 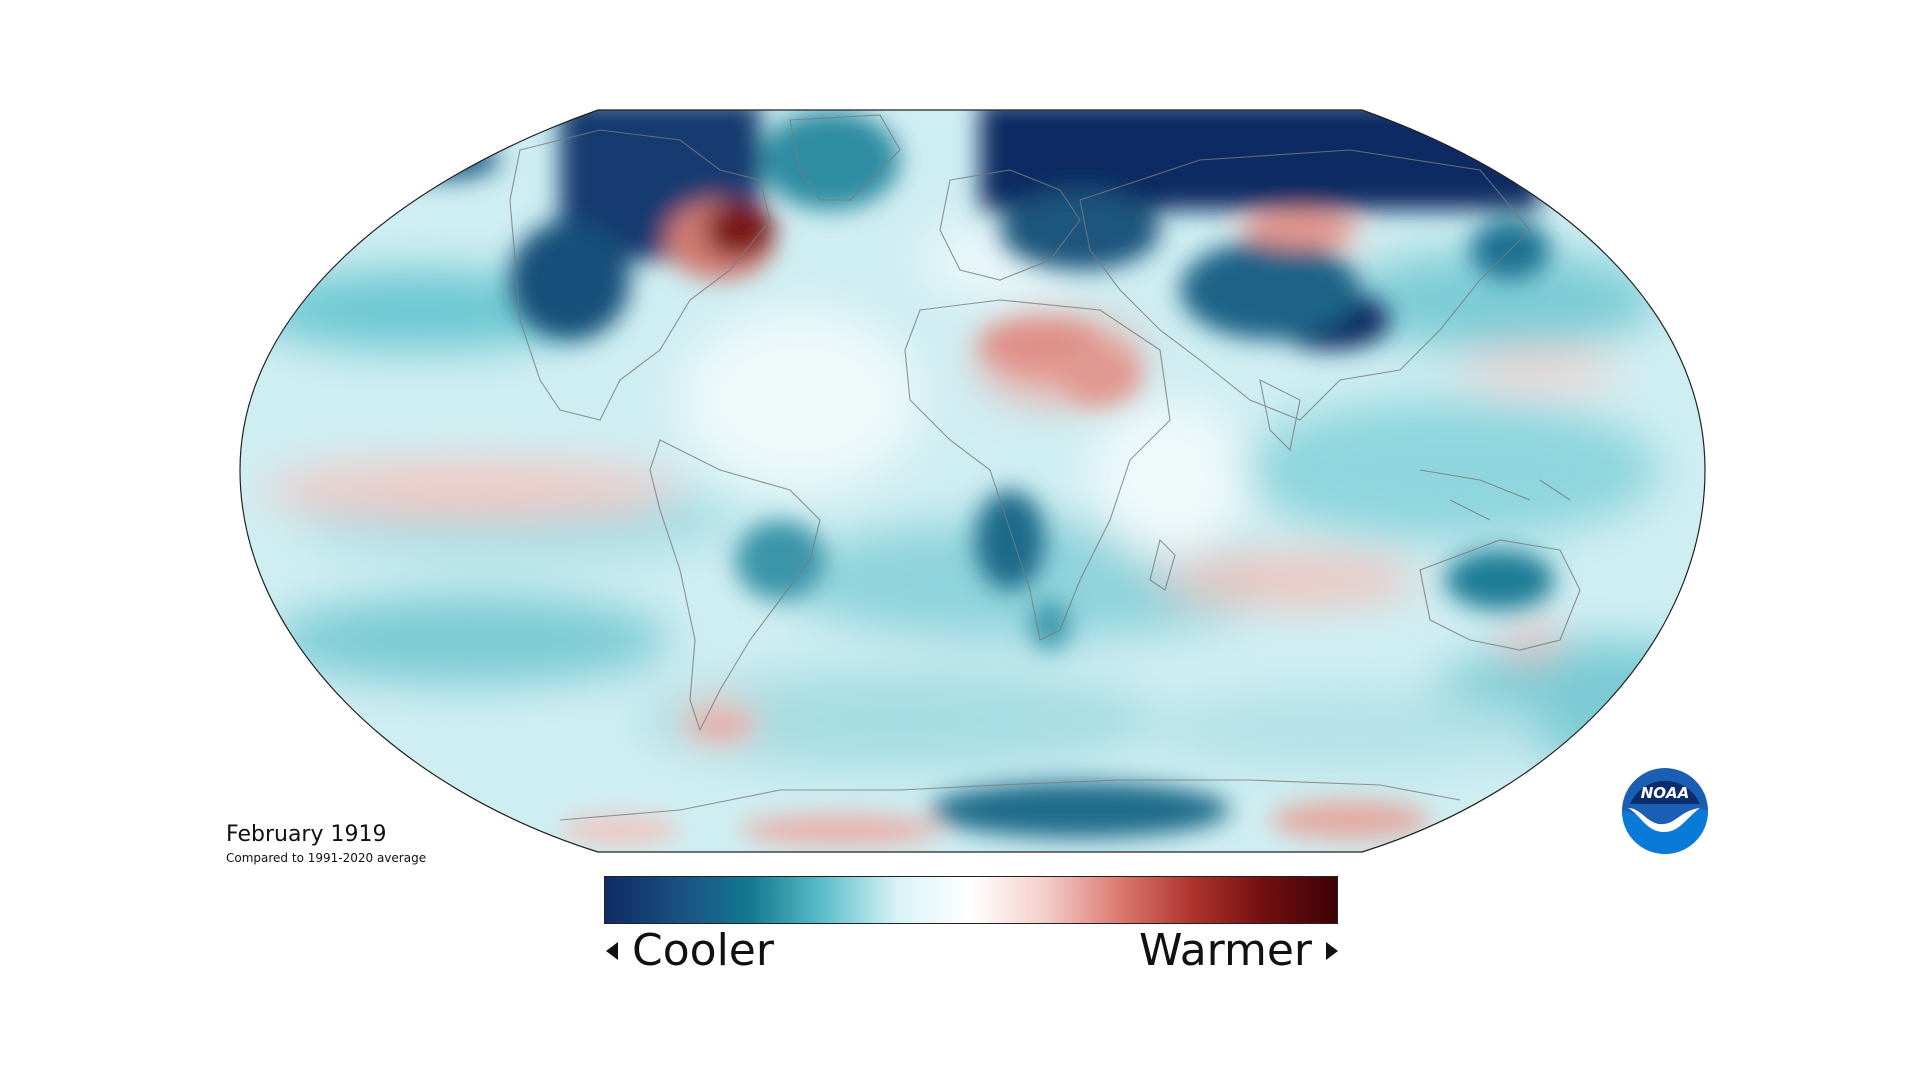 I want to click on noaa-logo-icon: NOAA, so click(x=1665, y=811).